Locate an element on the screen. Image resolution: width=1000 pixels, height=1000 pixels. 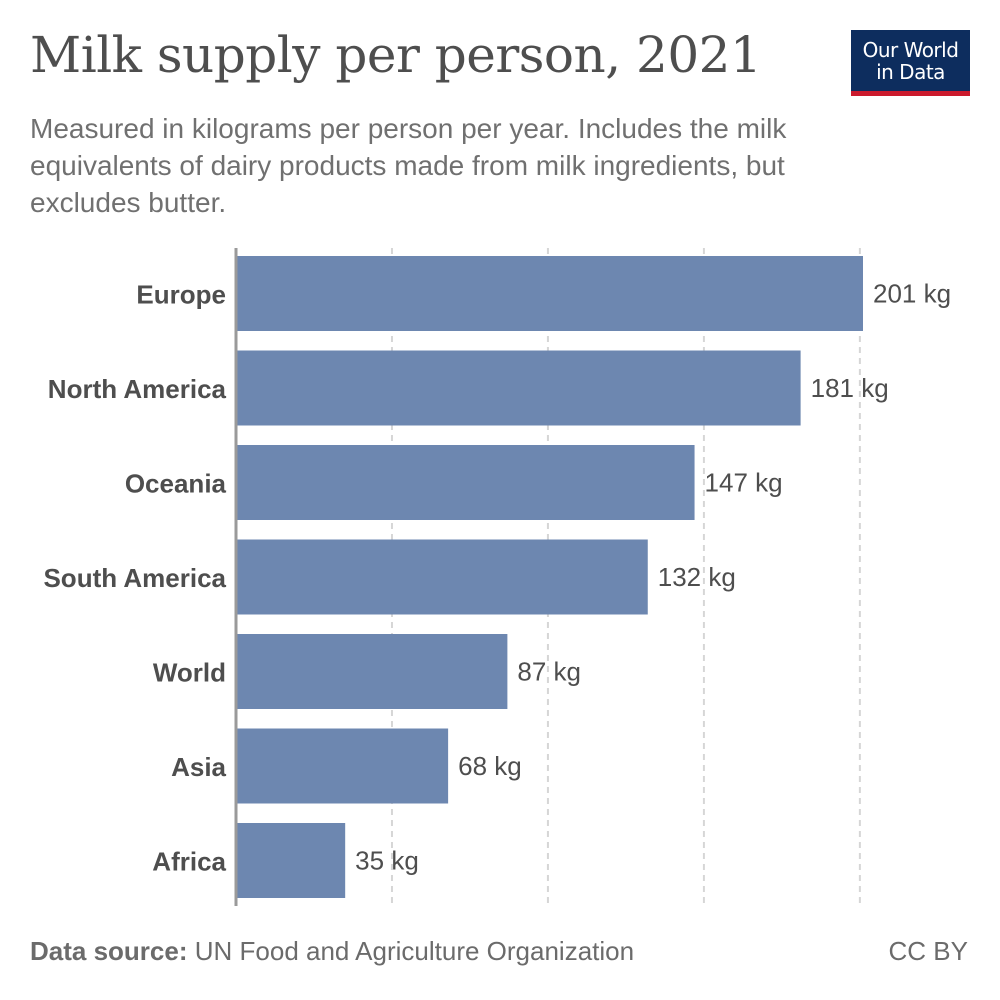
owid-logo-text: Our World in Data is located at coordinates (910, 60).